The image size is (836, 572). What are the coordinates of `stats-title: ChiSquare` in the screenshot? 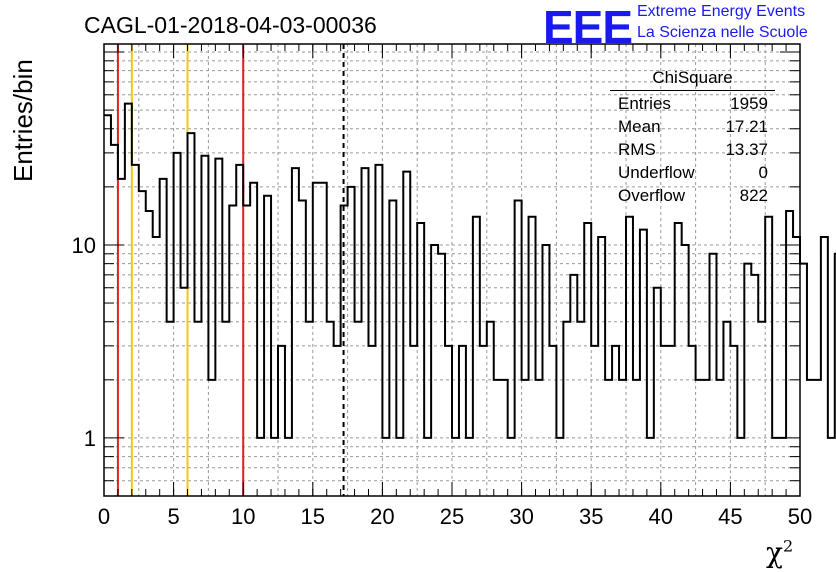 It's located at (692, 79).